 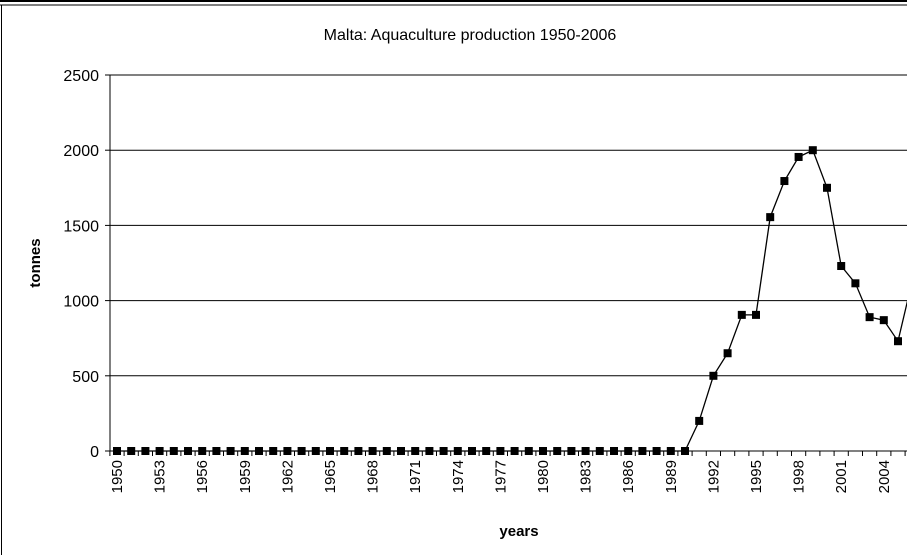 I want to click on y-tick-label: 1500, so click(x=81, y=226).